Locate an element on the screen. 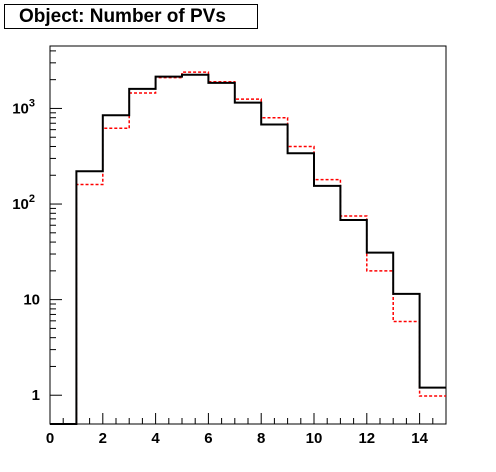 The width and height of the screenshot is (496, 472). y-tick-label: 10² is located at coordinates (23, 203).